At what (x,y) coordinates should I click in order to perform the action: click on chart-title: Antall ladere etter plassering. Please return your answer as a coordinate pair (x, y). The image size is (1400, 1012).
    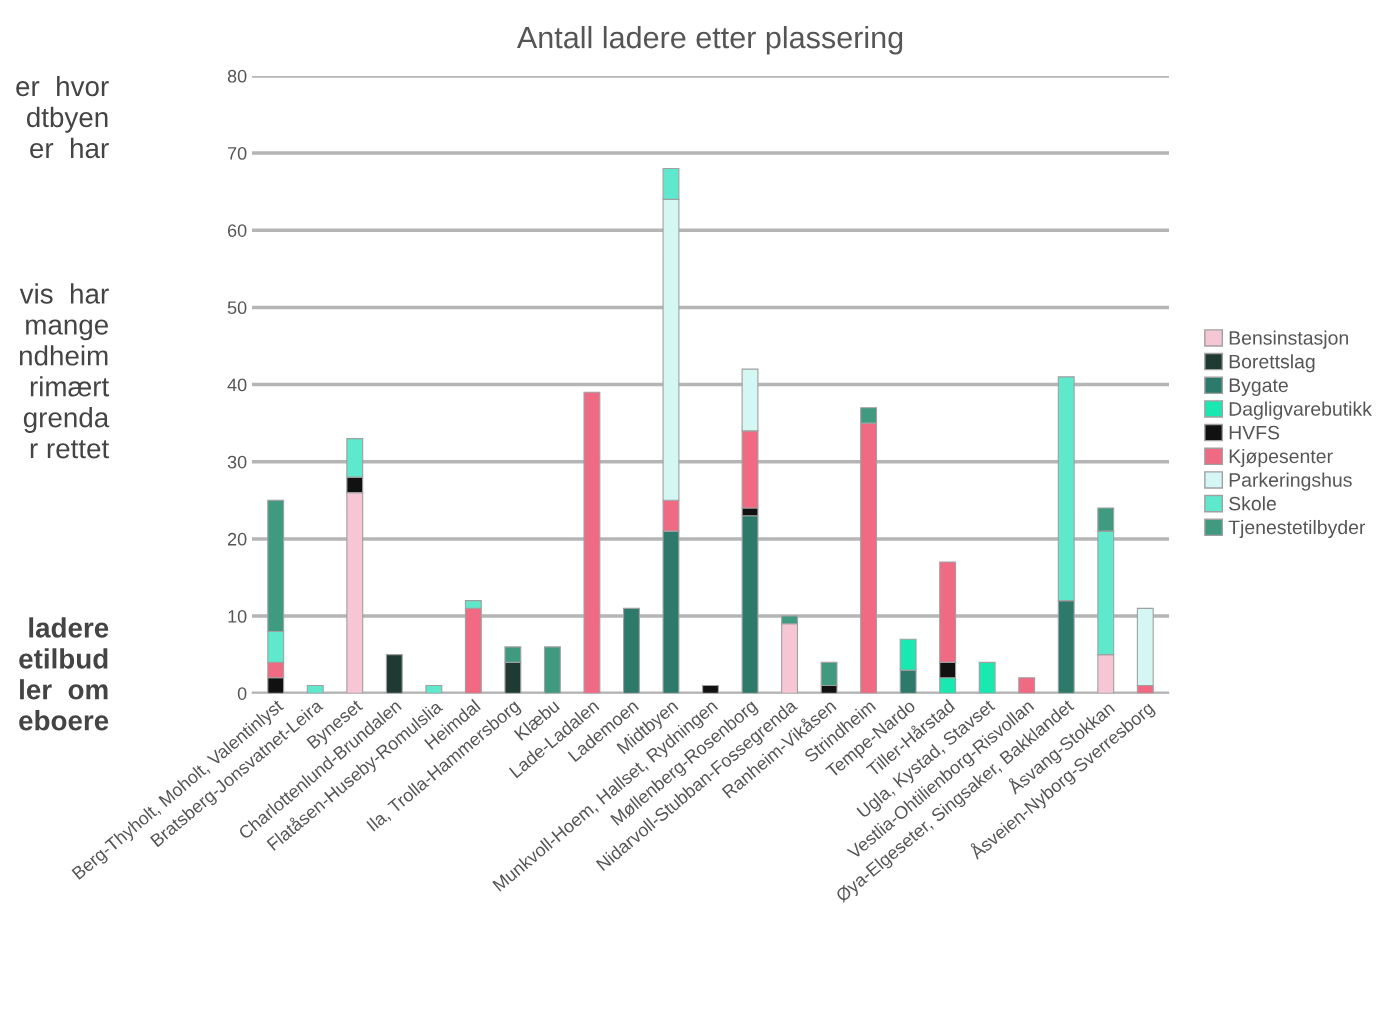
    Looking at the image, I should click on (709, 40).